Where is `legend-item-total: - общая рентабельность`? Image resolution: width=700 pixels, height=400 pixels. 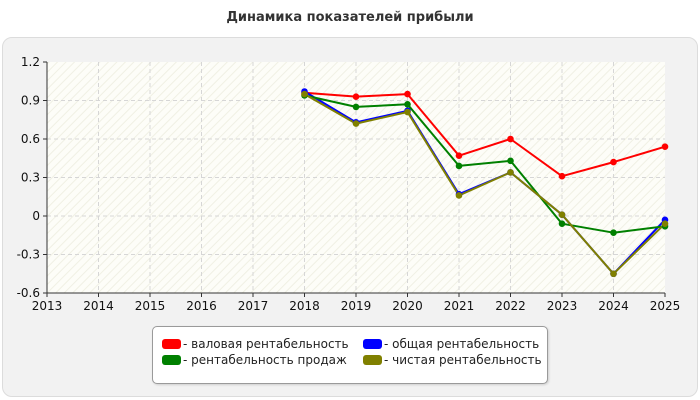
legend-item-total: - общая рентабельность is located at coordinates (451, 344).